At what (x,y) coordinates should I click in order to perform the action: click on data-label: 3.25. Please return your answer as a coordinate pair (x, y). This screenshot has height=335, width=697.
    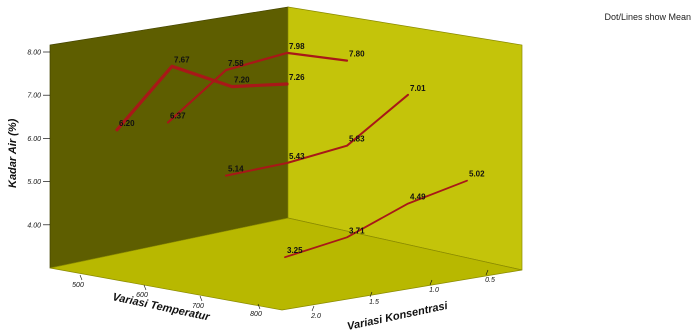
    Looking at the image, I should click on (295, 250).